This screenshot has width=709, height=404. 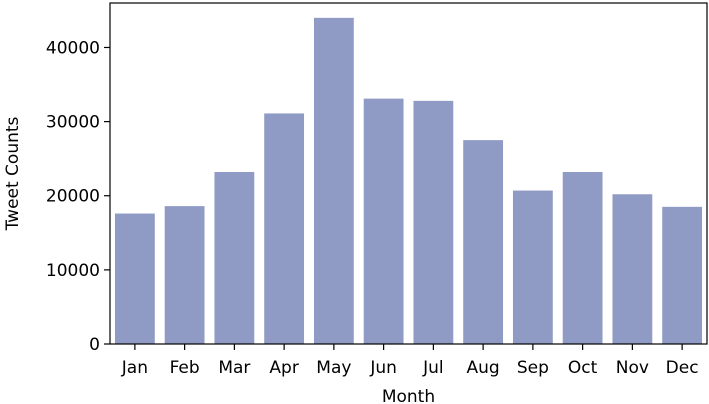 What do you see at coordinates (532, 267) in the screenshot?
I see `bar-sep` at bounding box center [532, 267].